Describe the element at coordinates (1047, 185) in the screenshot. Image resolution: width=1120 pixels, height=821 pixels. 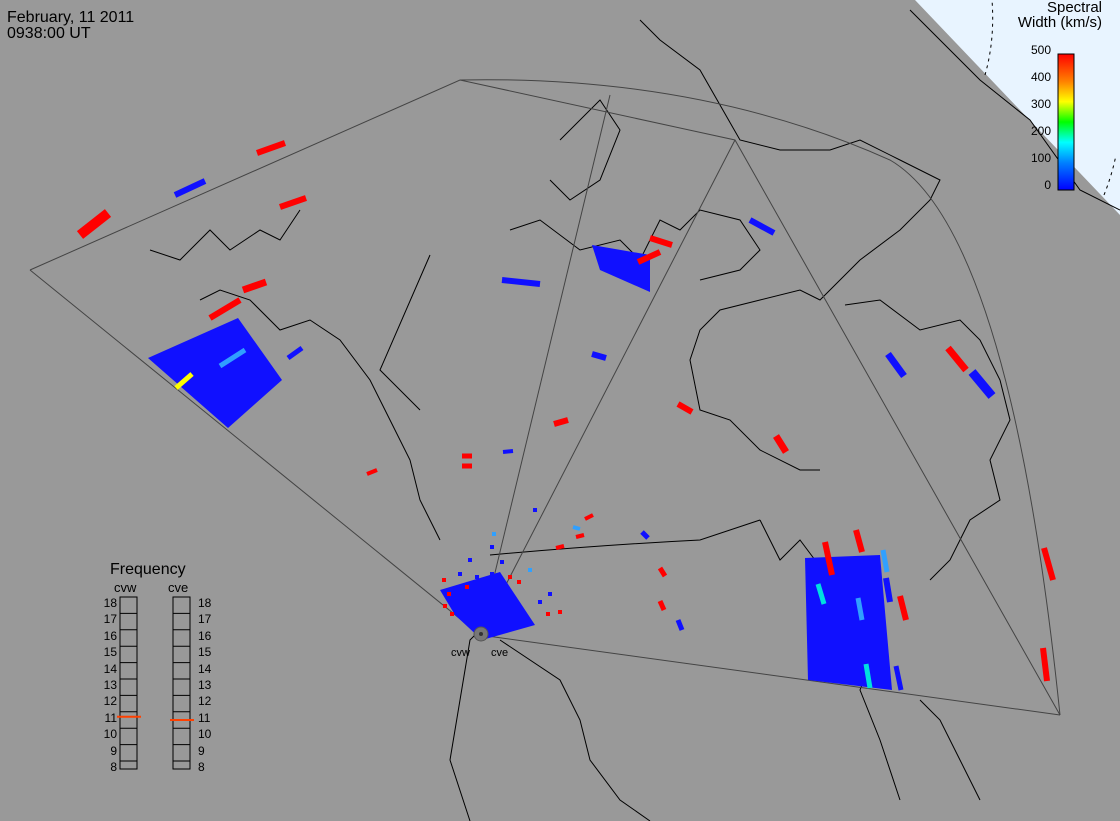
I see `colorbar-tick: 0` at that location.